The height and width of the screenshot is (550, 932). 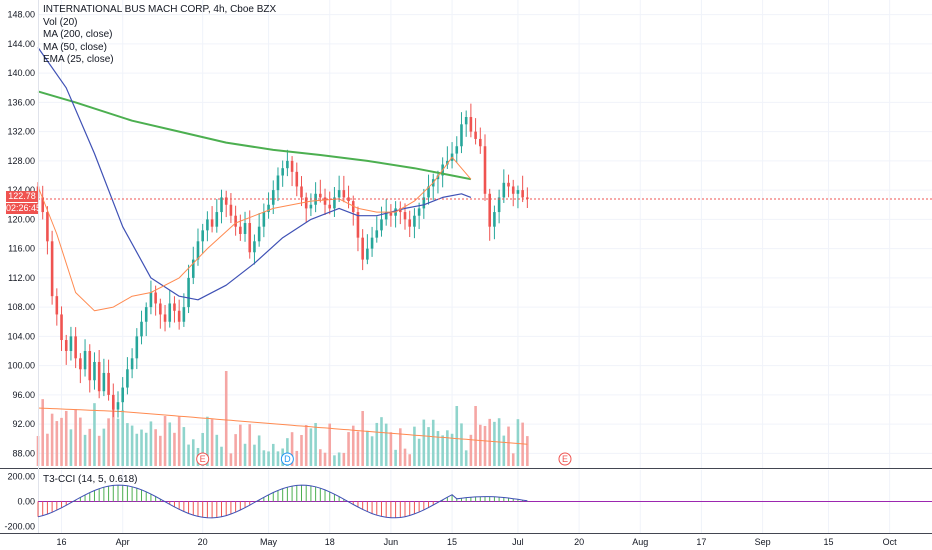 I want to click on time-tick-label: Sep, so click(x=763, y=542).